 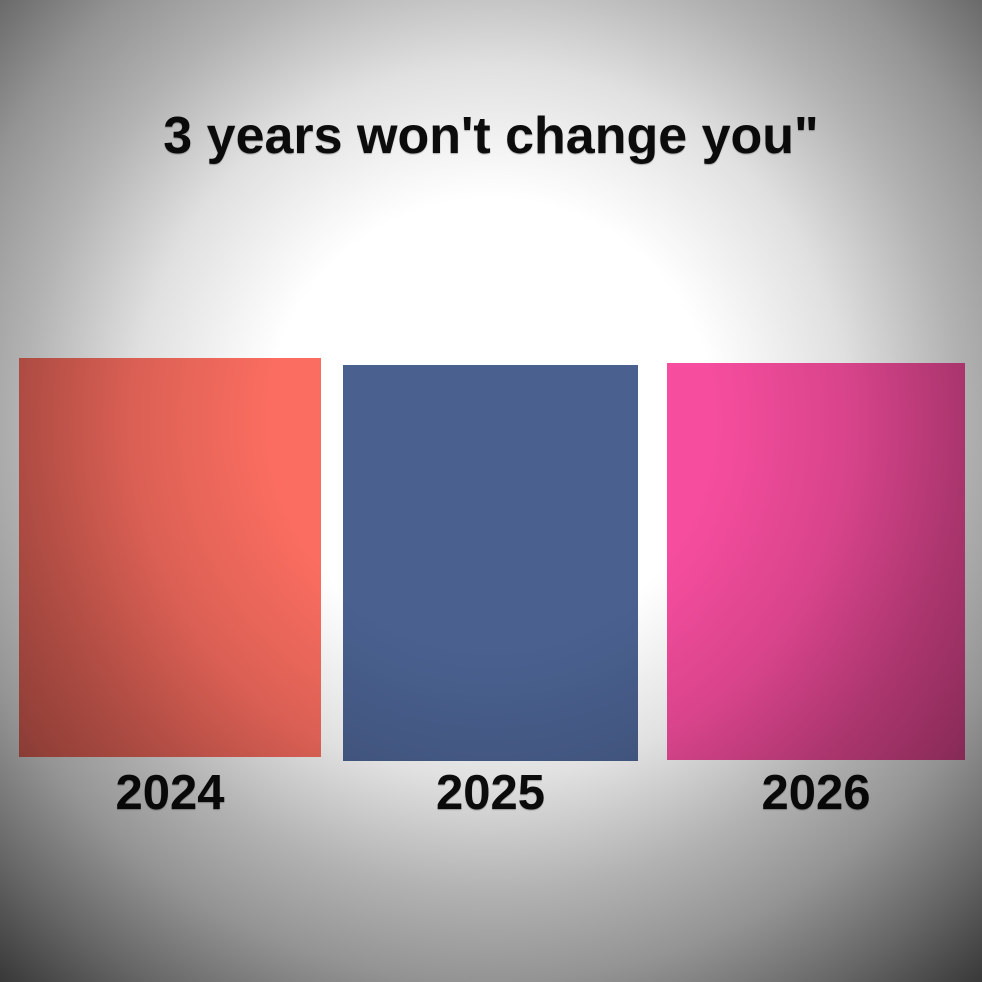 What do you see at coordinates (490, 793) in the screenshot?
I see `bar-label-2025: 2025` at bounding box center [490, 793].